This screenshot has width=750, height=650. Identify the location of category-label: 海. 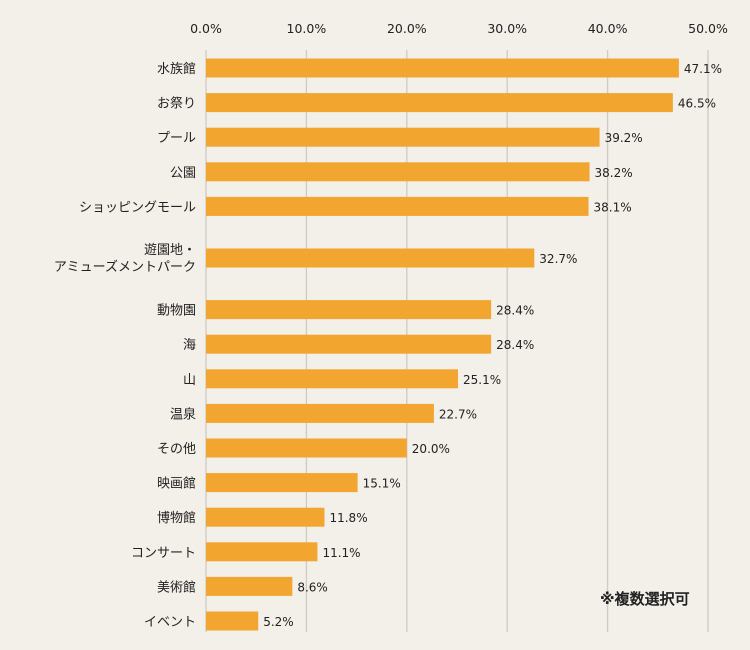
(189, 345).